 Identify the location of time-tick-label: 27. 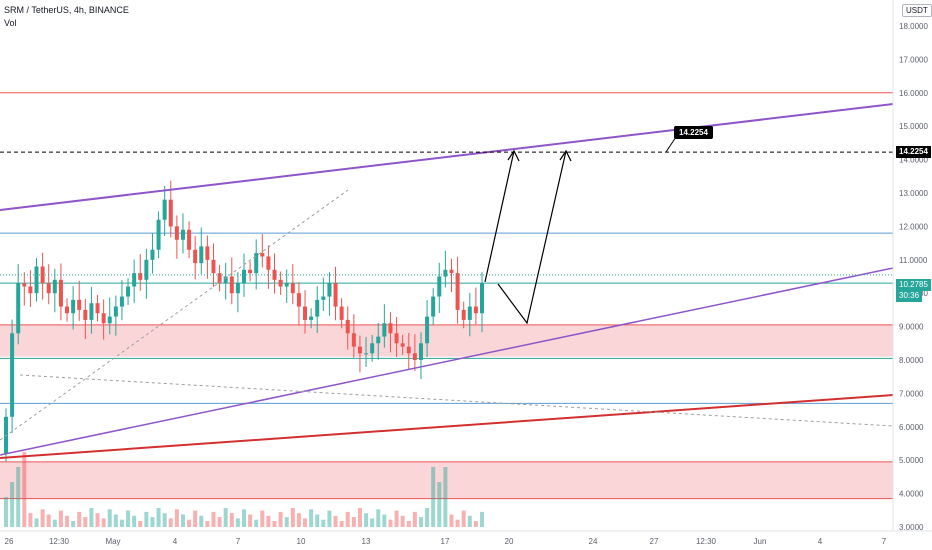
(654, 541).